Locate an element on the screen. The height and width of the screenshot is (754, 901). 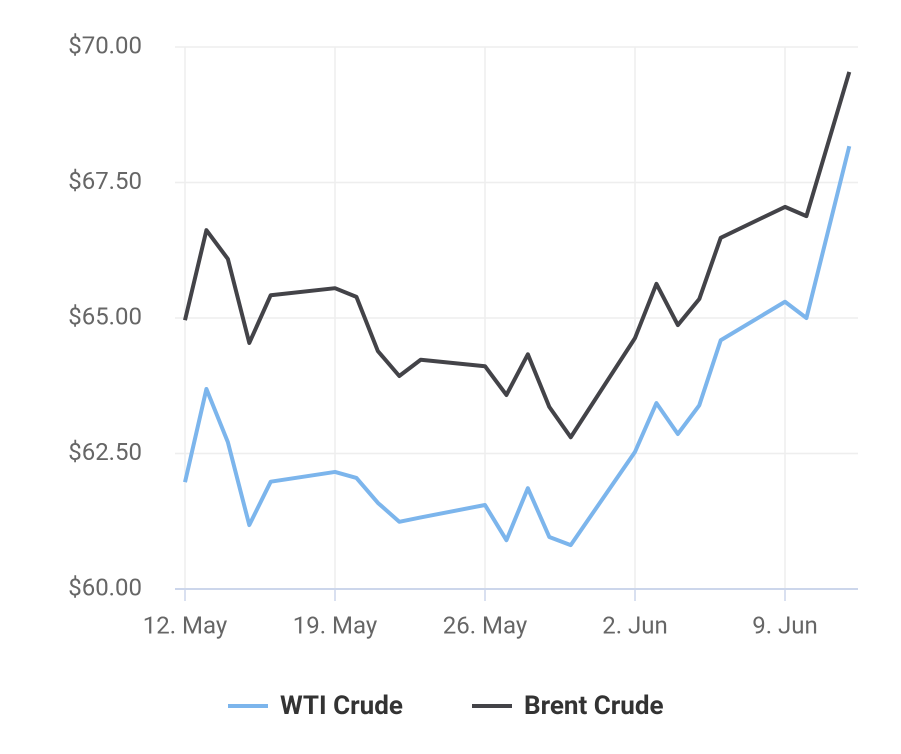
y-tick-label: $60.00 is located at coordinates (105, 587).